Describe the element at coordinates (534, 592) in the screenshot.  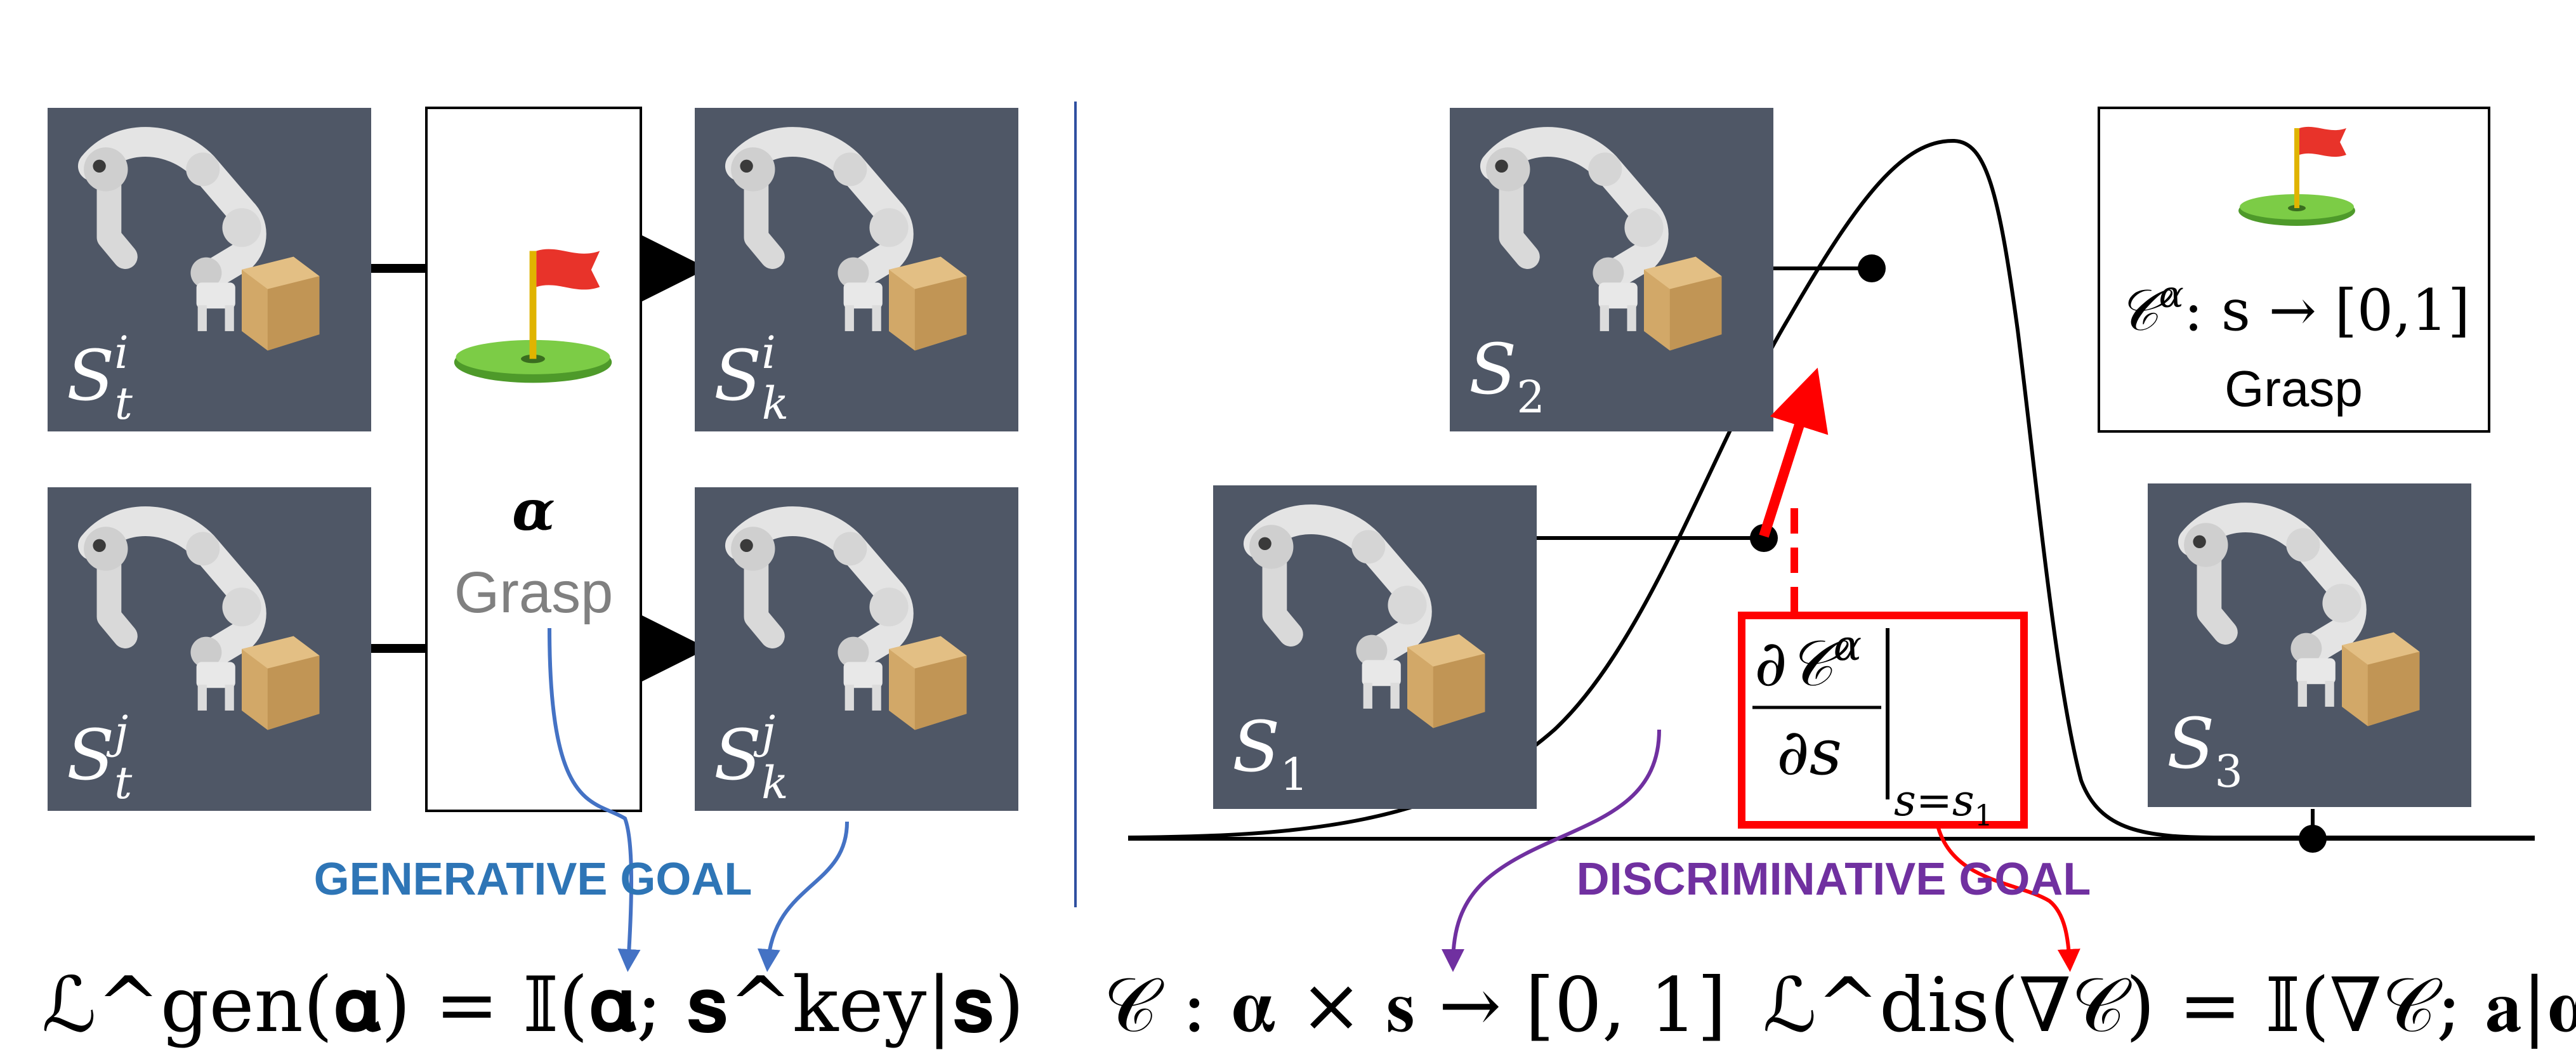
I see `goal-word: Grasp` at that location.